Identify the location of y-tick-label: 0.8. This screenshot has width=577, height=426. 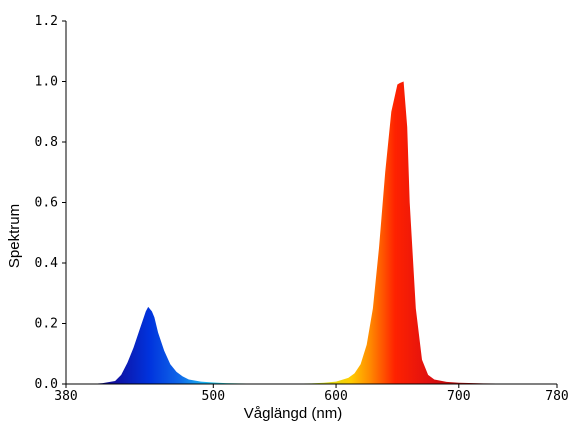
(46, 142).